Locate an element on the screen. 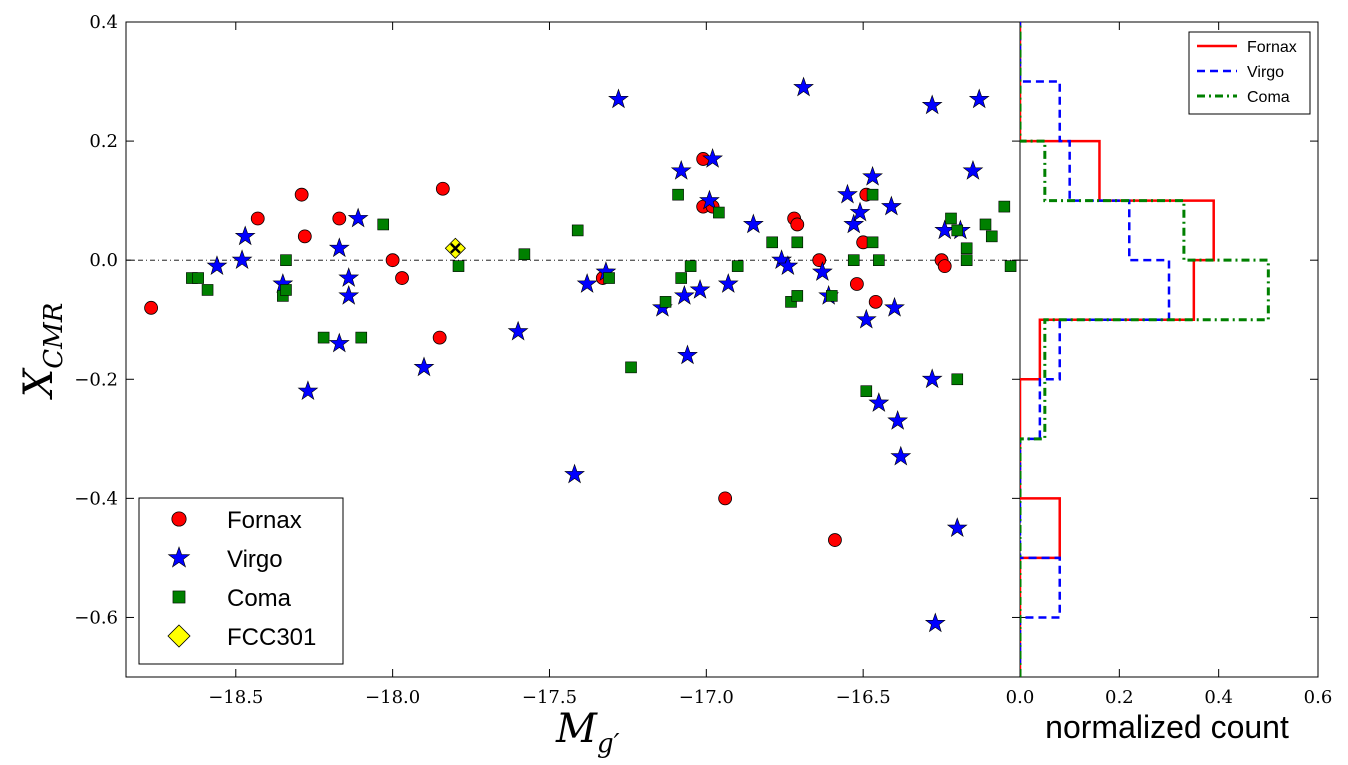 The height and width of the screenshot is (765, 1348). x-axis-label: Mg′ is located at coordinates (587, 732).